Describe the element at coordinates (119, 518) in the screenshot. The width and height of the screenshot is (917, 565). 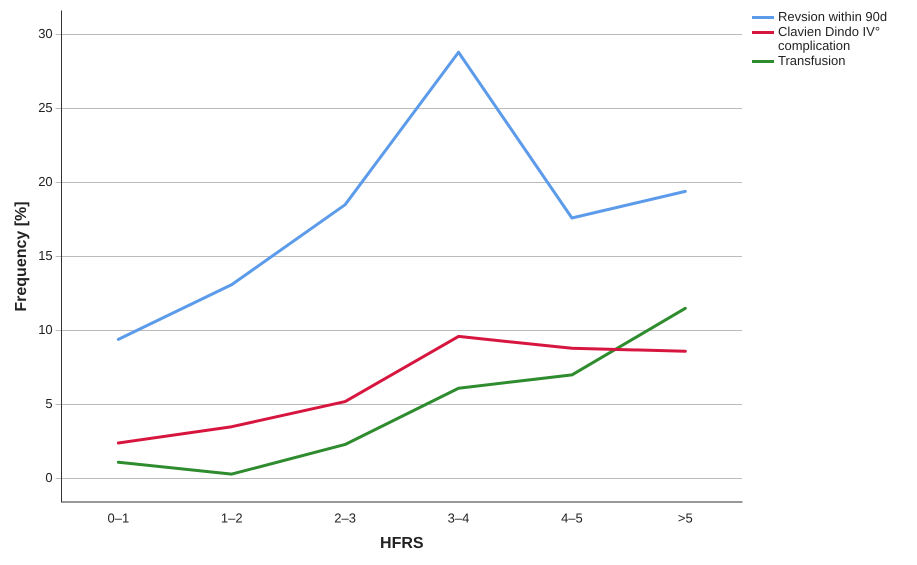
I see `x-tick-label: 0–1` at that location.